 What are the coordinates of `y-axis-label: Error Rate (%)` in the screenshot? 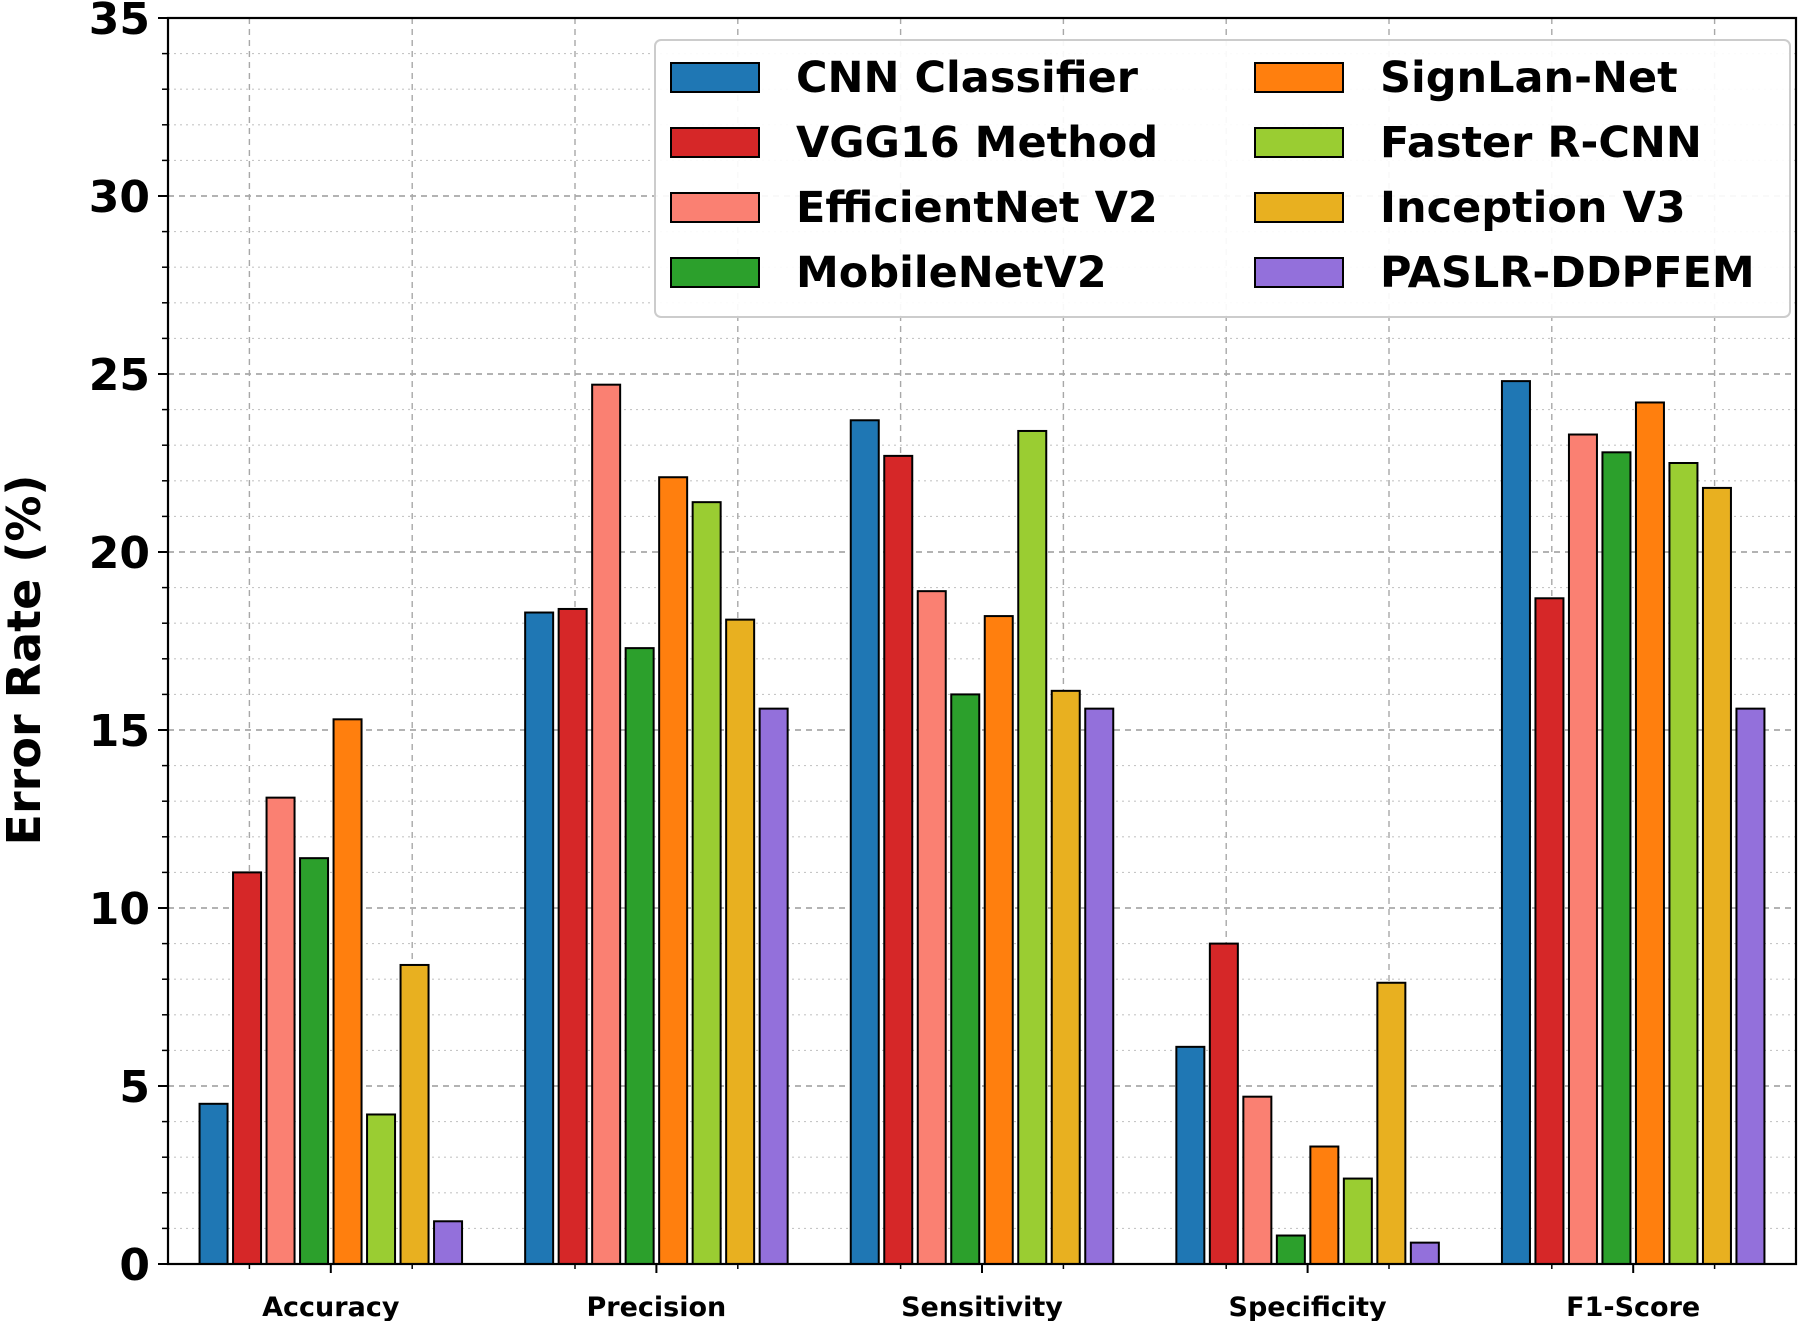 It's located at (25, 660).